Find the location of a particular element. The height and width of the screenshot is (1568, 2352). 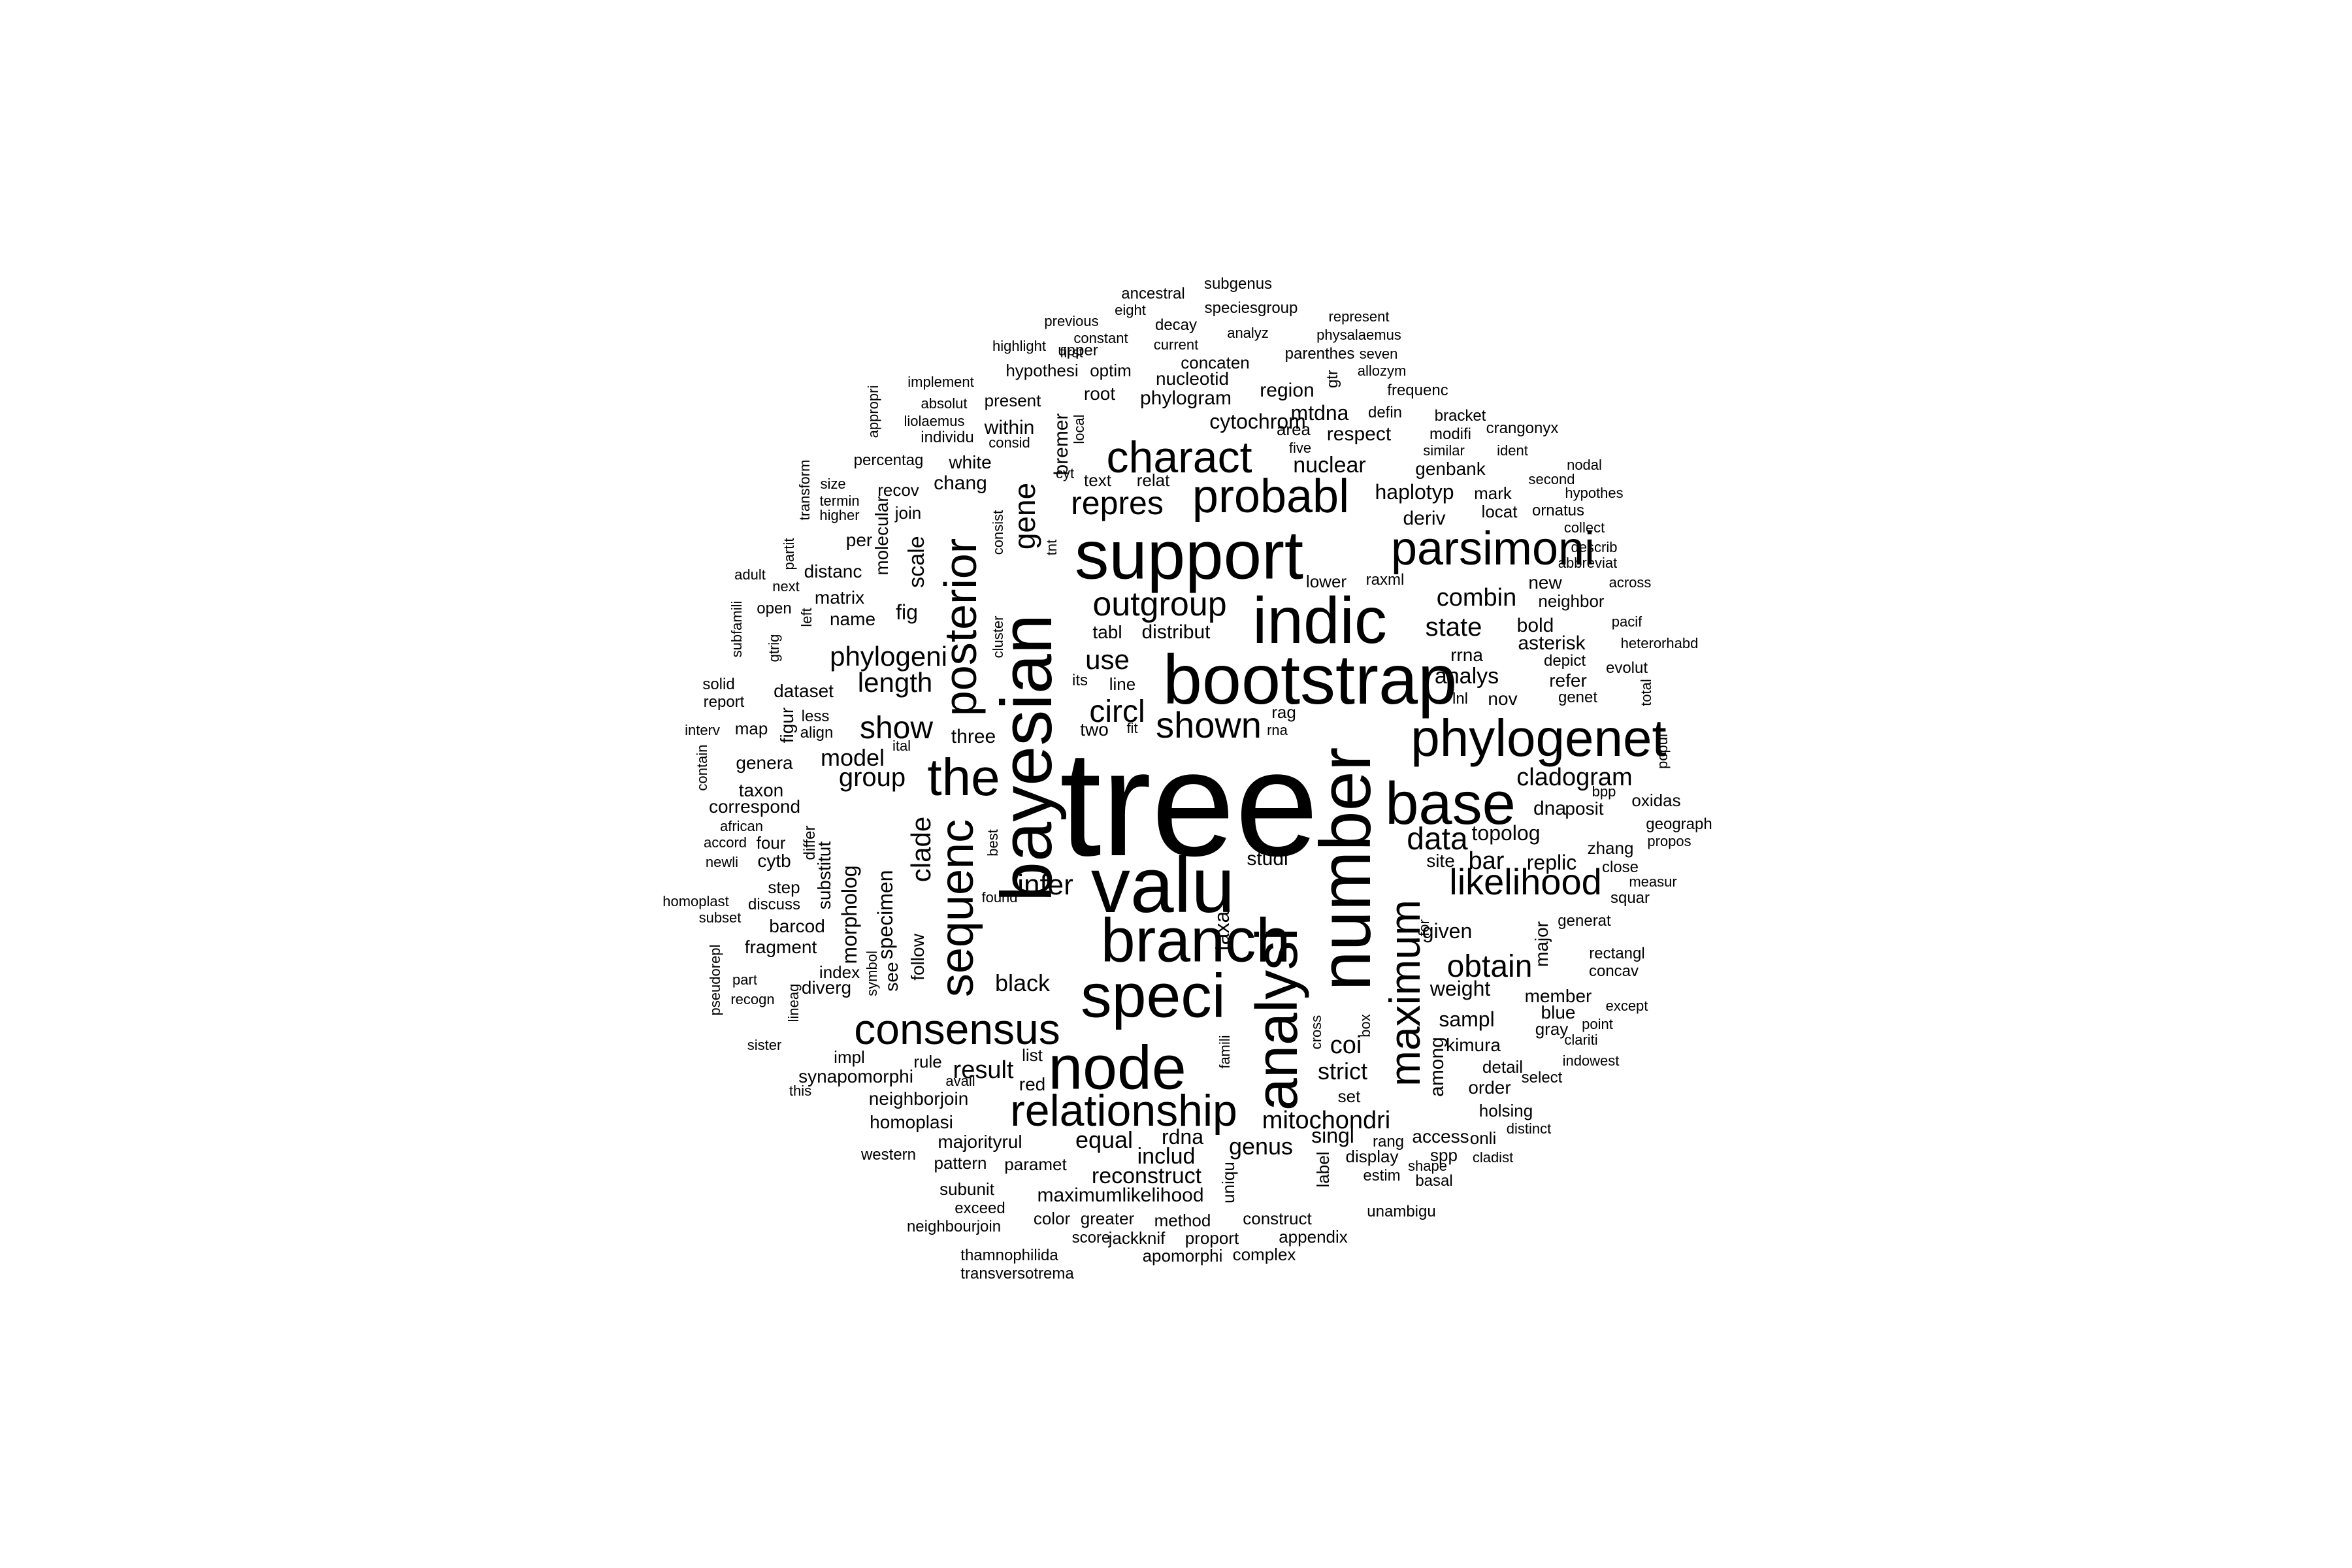

word-paramet: paramet is located at coordinates (1035, 1164).